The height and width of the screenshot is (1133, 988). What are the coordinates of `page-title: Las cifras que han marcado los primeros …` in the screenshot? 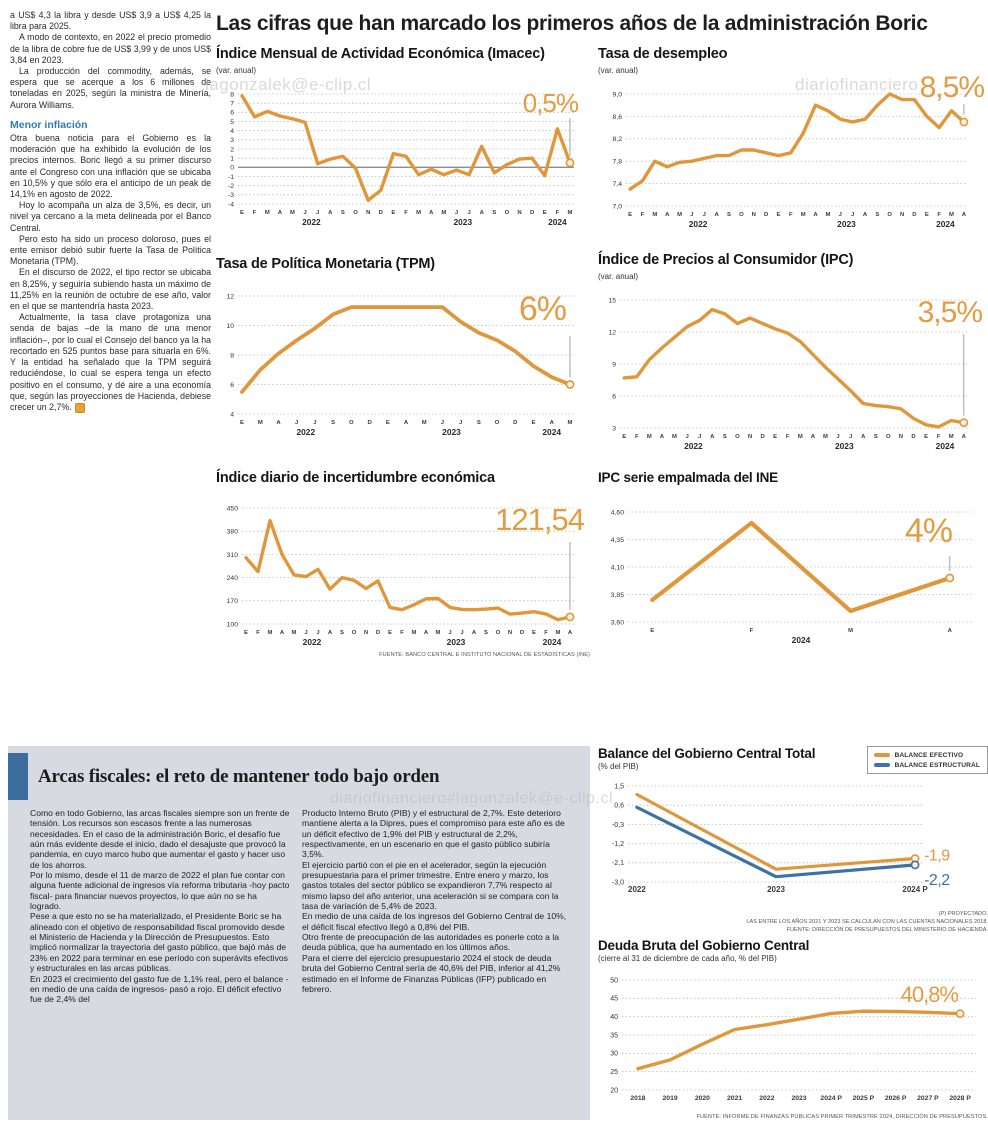 It's located at (572, 23).